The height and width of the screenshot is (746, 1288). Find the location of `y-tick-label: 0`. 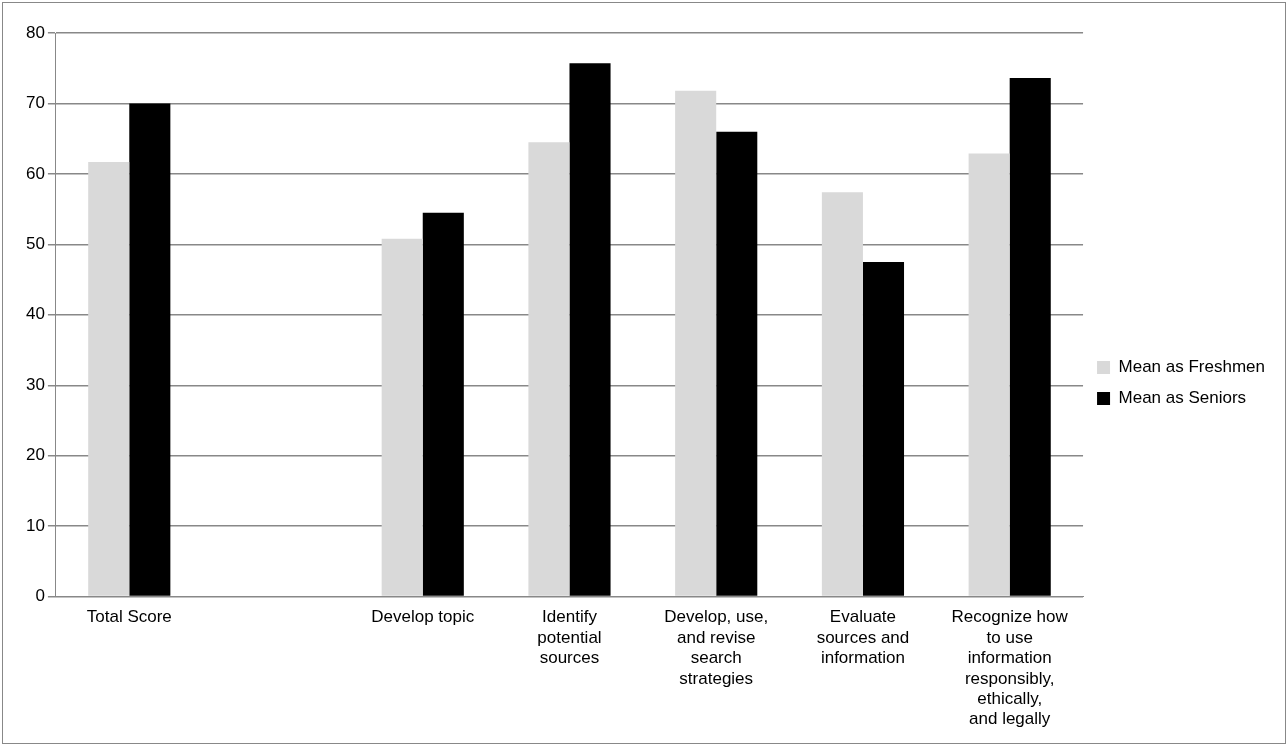

y-tick-label: 0 is located at coordinates (40, 596).